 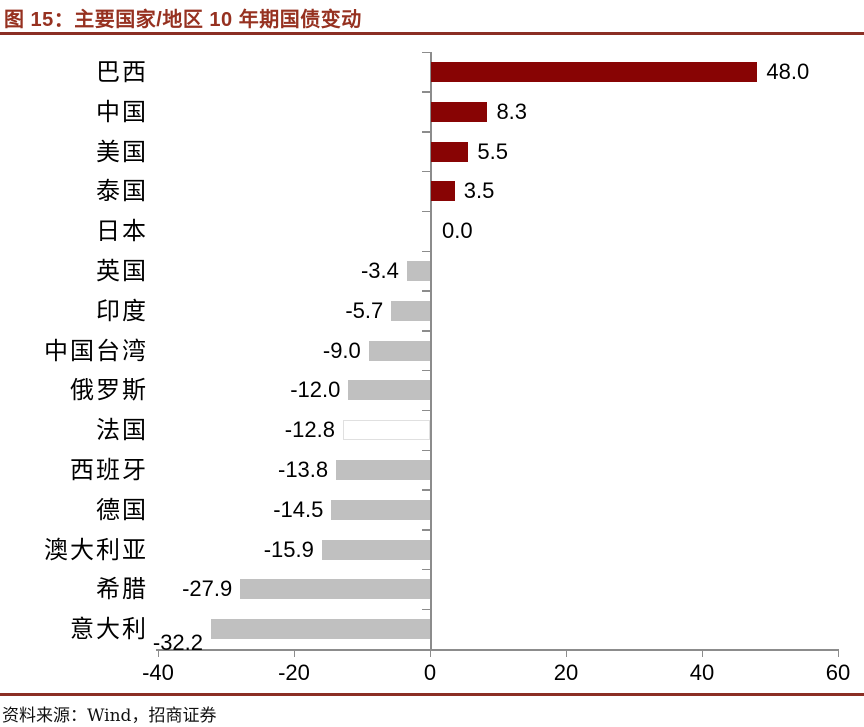 I want to click on category-label: 意大利, so click(x=109, y=629).